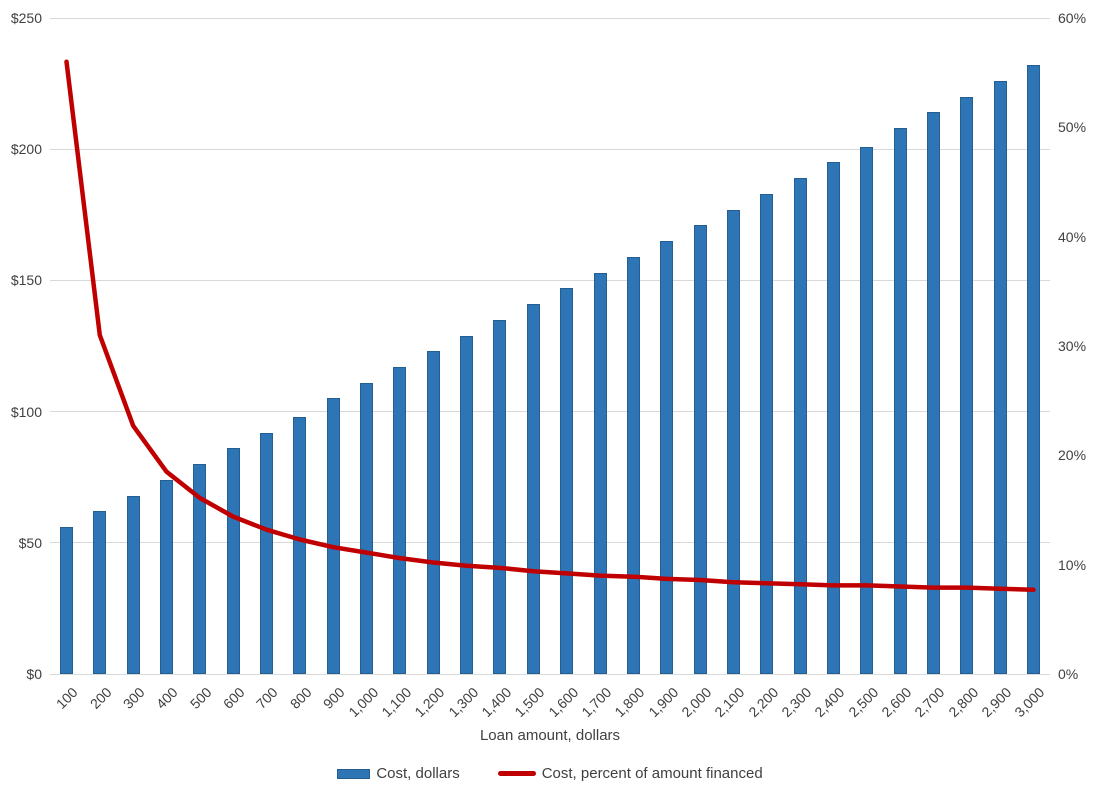 The height and width of the screenshot is (785, 1100). What do you see at coordinates (26, 280) in the screenshot?
I see `left-axis-tick-label: $150` at bounding box center [26, 280].